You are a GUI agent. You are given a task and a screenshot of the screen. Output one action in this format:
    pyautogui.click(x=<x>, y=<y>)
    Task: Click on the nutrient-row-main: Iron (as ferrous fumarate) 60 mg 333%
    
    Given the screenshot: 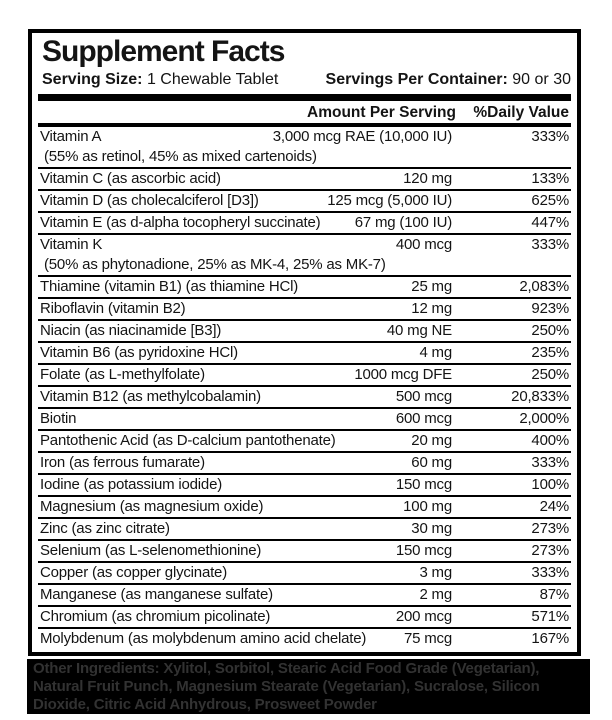 What is the action you would take?
    pyautogui.click(x=304, y=463)
    